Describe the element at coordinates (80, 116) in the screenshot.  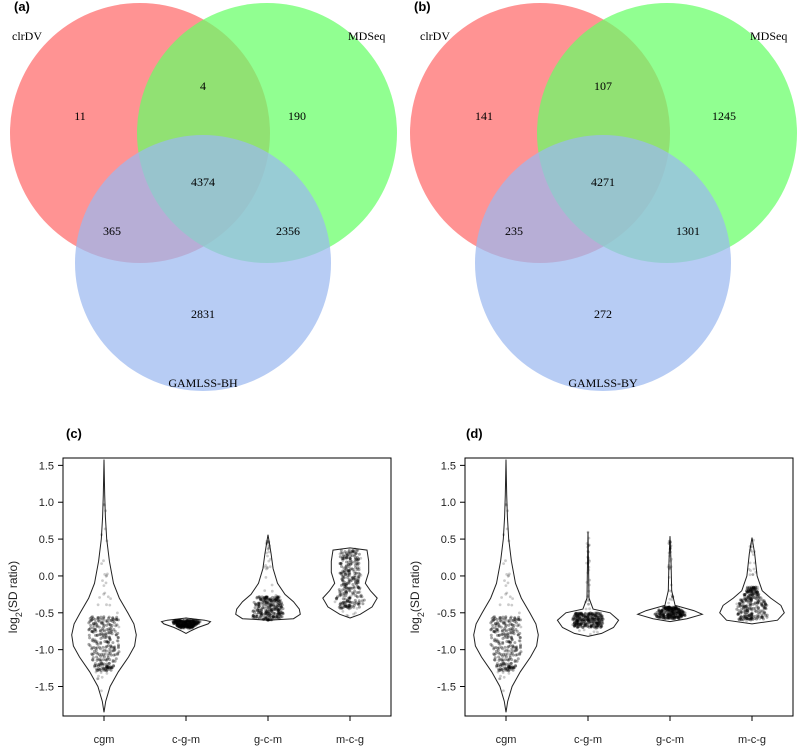
I see `region-count: 11` at that location.